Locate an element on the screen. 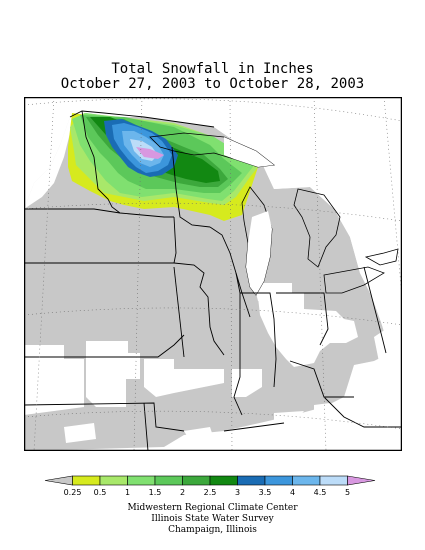 This screenshot has height=550, width=425. legend-tick-label: 1.5 is located at coordinates (155, 492).